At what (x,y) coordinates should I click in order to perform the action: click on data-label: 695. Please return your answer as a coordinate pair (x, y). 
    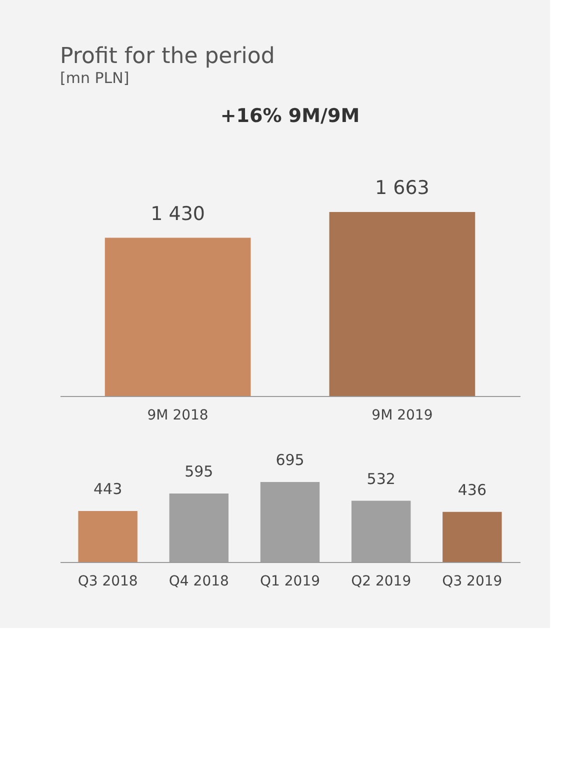
    Looking at the image, I should click on (290, 460).